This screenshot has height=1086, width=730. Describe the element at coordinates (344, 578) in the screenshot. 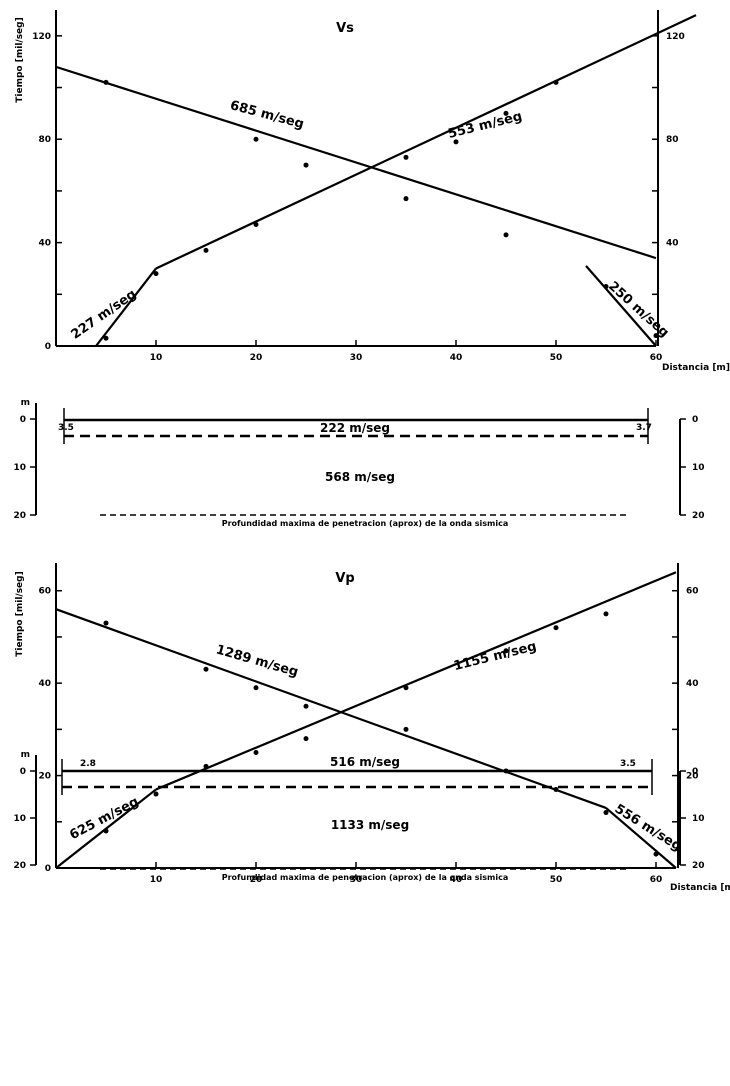

I see `chart-title: Vp` at that location.